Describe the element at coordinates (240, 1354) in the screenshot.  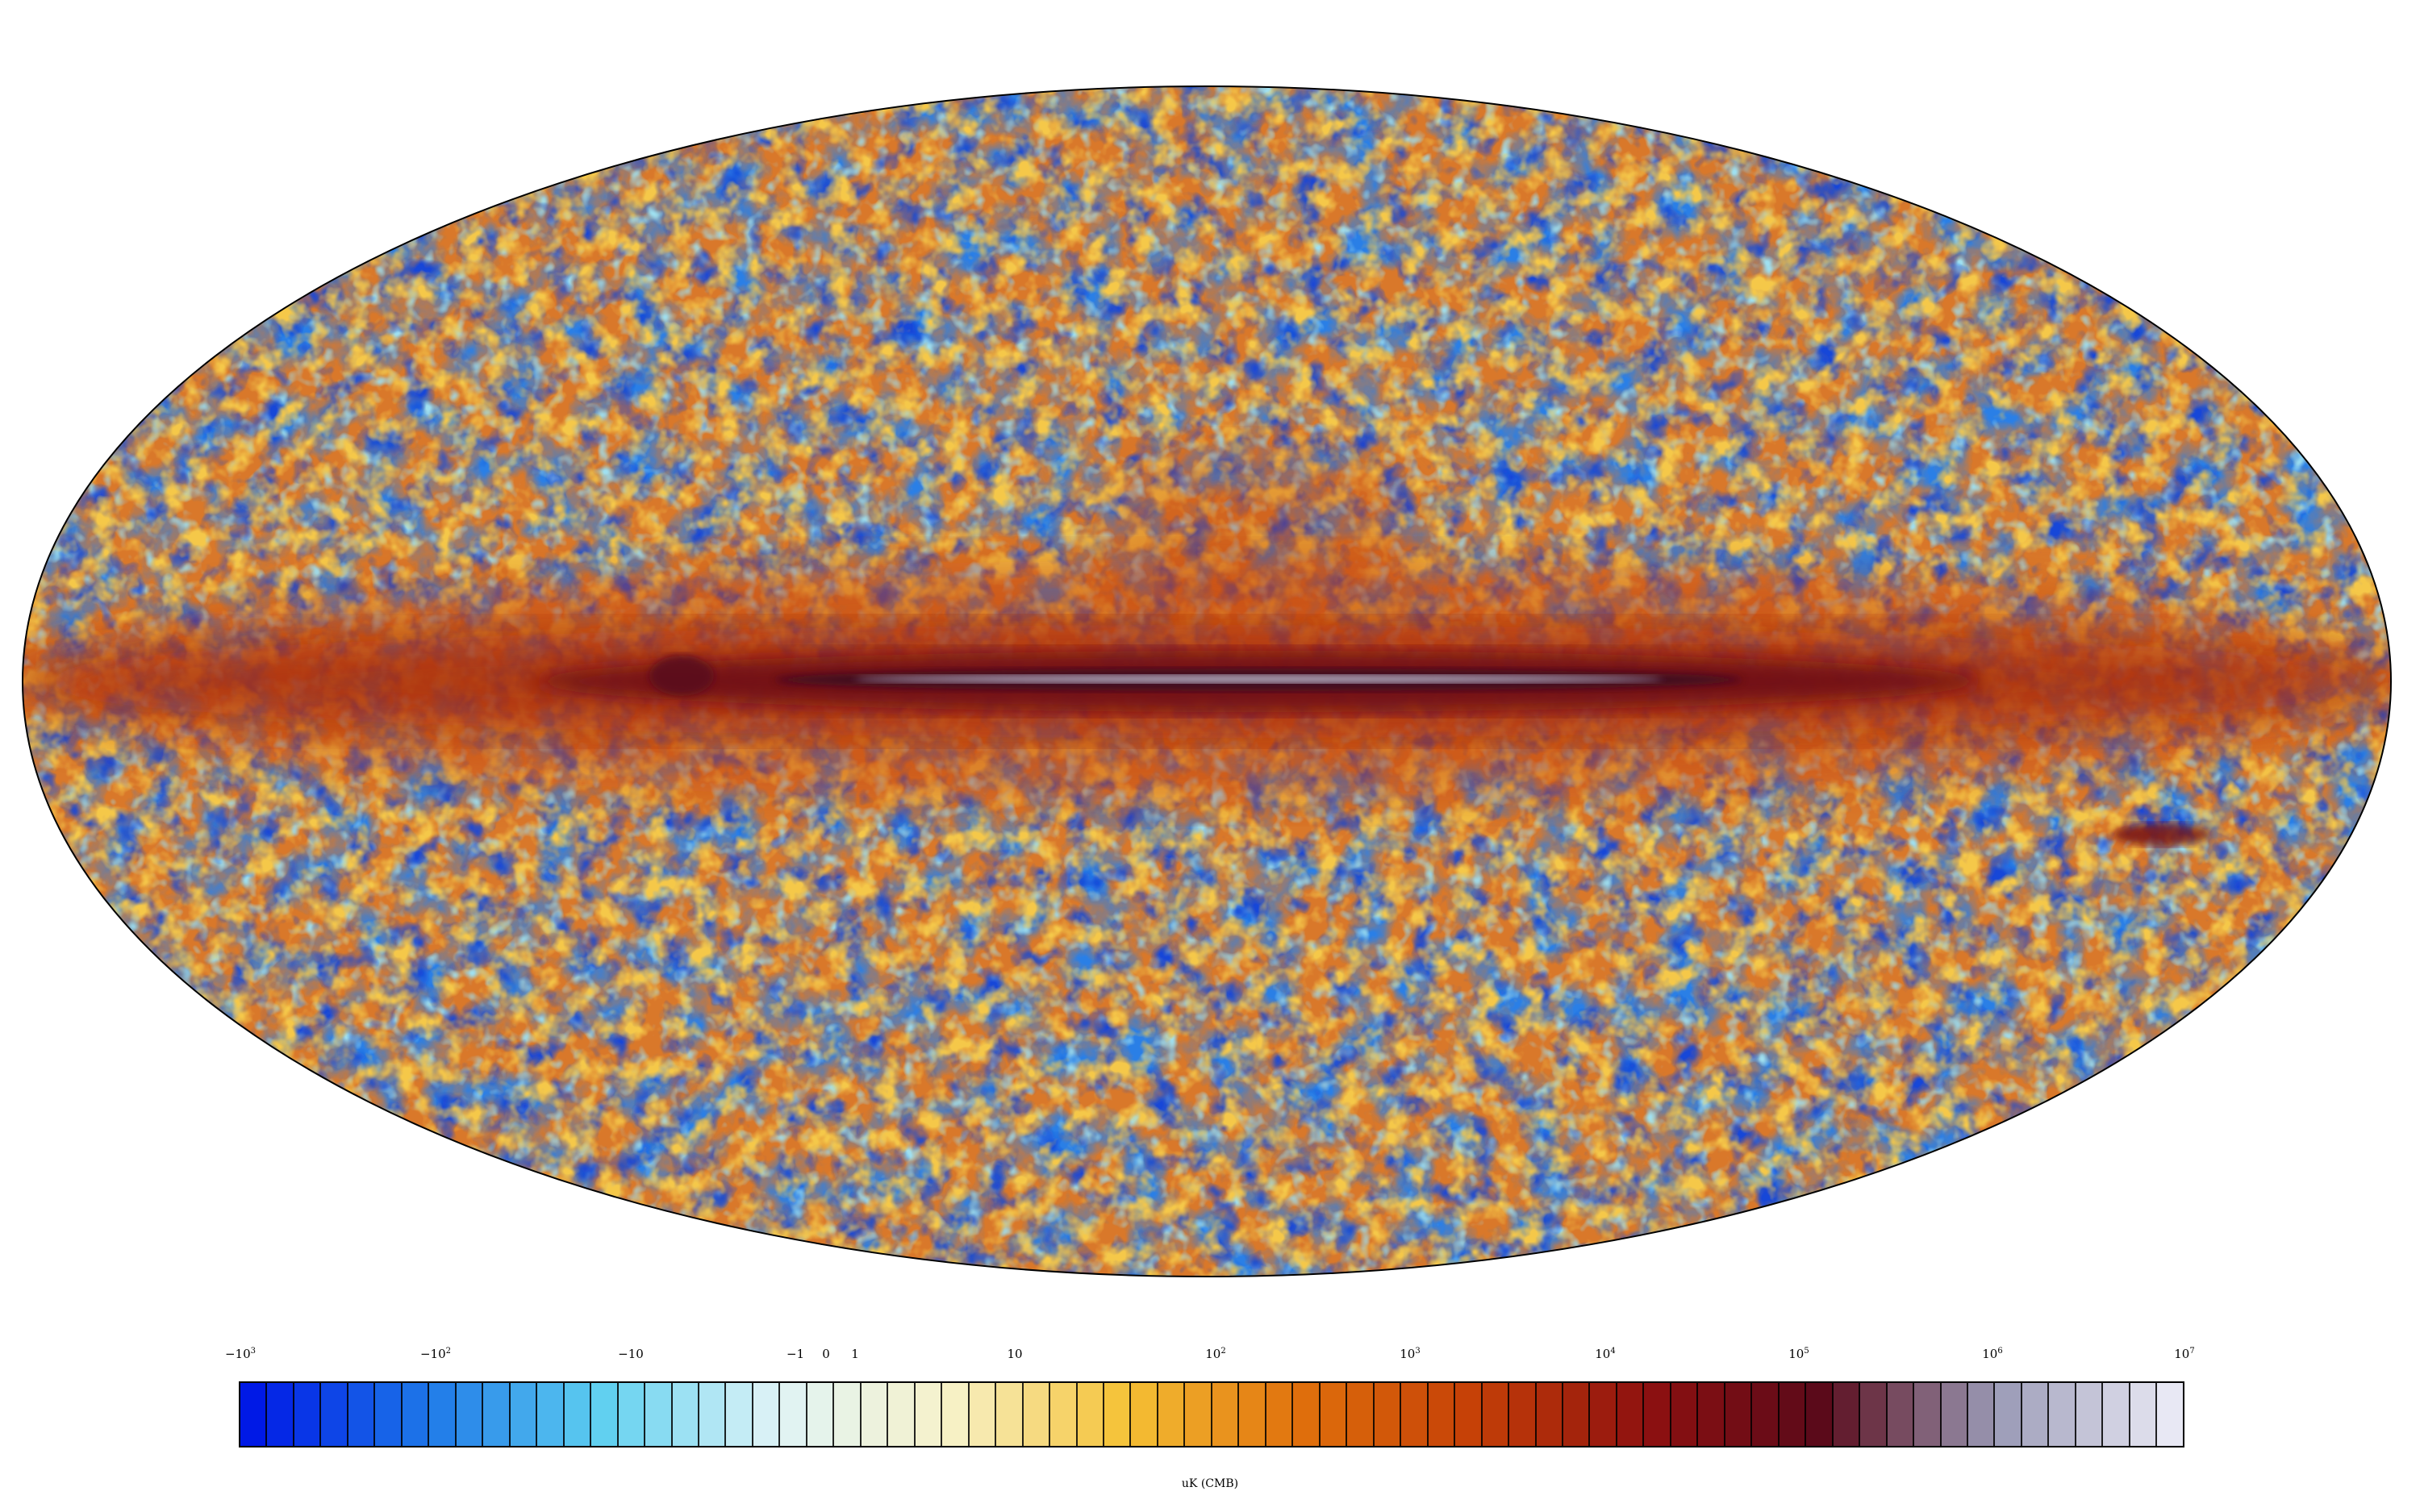
I see `tick-label-0: −103` at that location.